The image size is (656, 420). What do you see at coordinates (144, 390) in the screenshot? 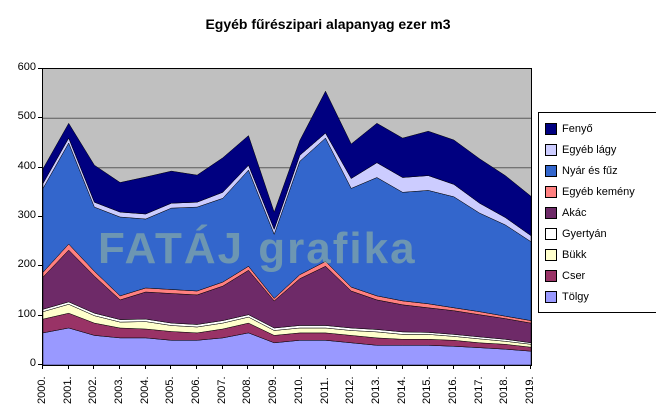
I see `x-axis-label: 2004.` at bounding box center [144, 390].